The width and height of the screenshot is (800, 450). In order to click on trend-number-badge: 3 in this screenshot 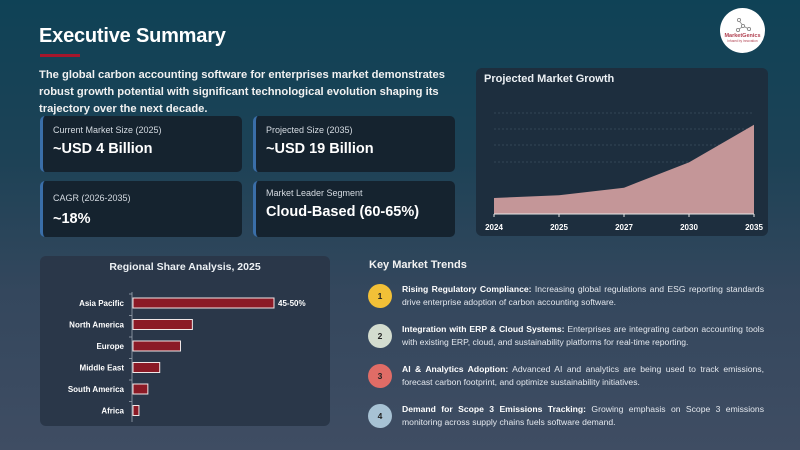, I will do `click(380, 375)`.